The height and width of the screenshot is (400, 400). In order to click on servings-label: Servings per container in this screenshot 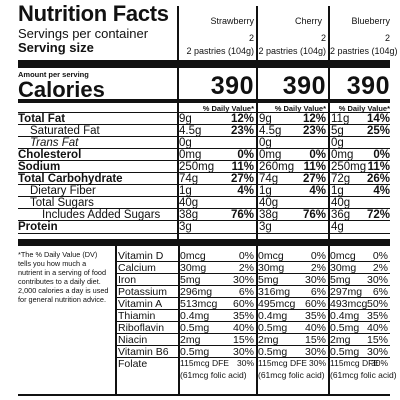, I will do `click(83, 33)`.